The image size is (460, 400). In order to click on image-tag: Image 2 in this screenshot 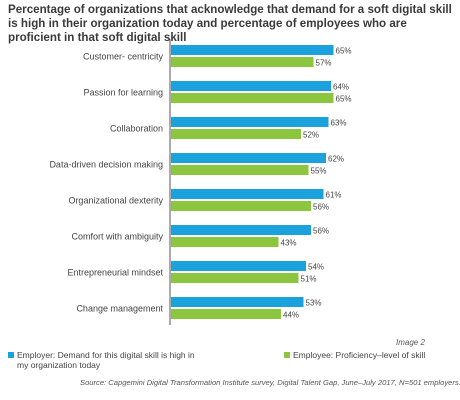, I will do `click(410, 342)`.